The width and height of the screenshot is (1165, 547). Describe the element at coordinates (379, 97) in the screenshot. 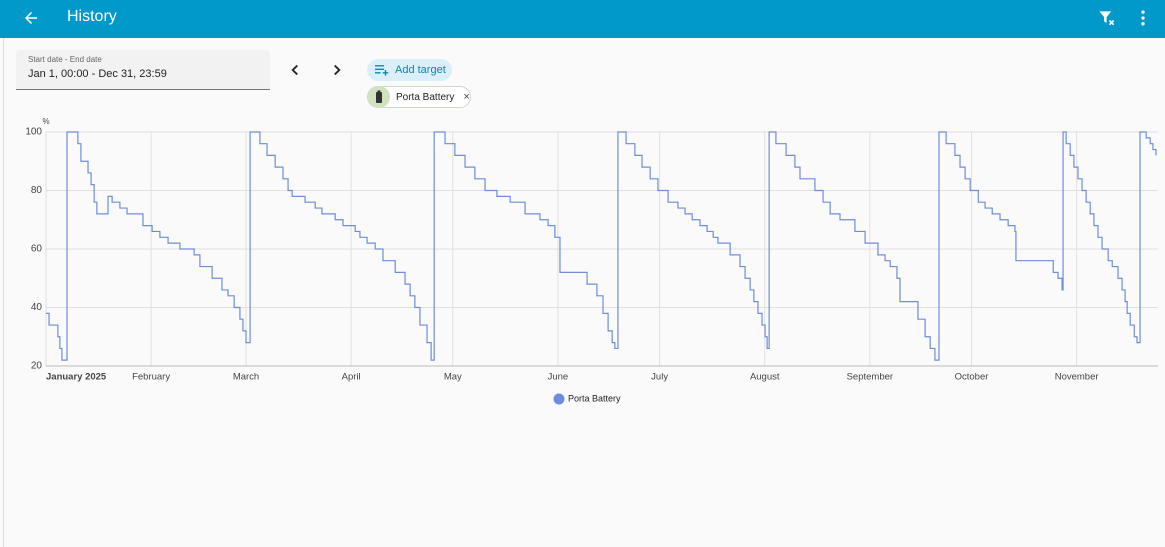

I see `battery-icon` at that location.